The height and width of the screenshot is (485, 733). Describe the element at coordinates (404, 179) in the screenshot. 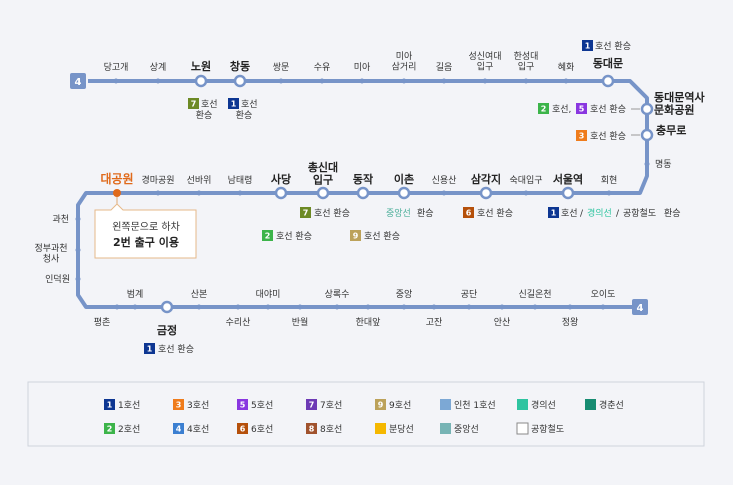

I see `svg-text: 이촌` at that location.